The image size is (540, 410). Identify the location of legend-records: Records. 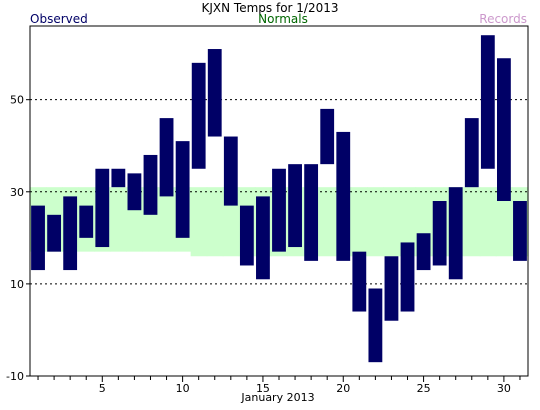
(503, 19).